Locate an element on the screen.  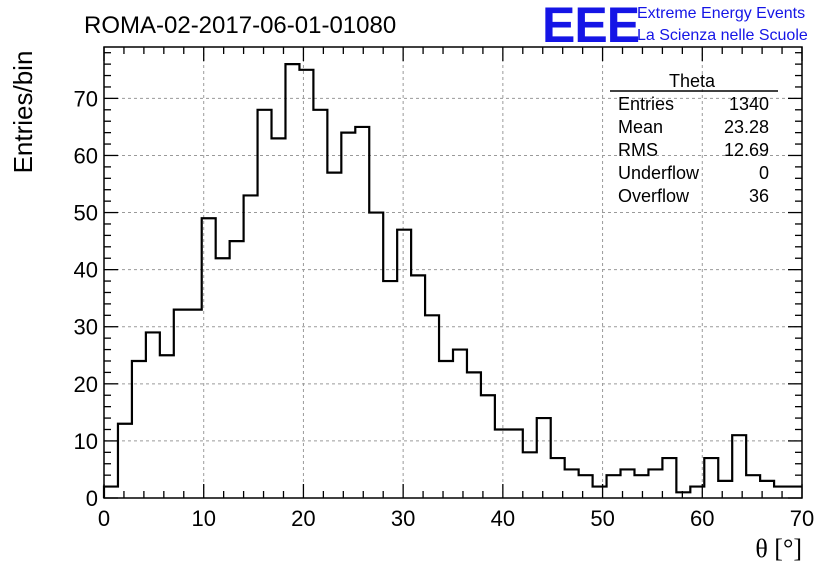
stats-label: Mean is located at coordinates (640, 127).